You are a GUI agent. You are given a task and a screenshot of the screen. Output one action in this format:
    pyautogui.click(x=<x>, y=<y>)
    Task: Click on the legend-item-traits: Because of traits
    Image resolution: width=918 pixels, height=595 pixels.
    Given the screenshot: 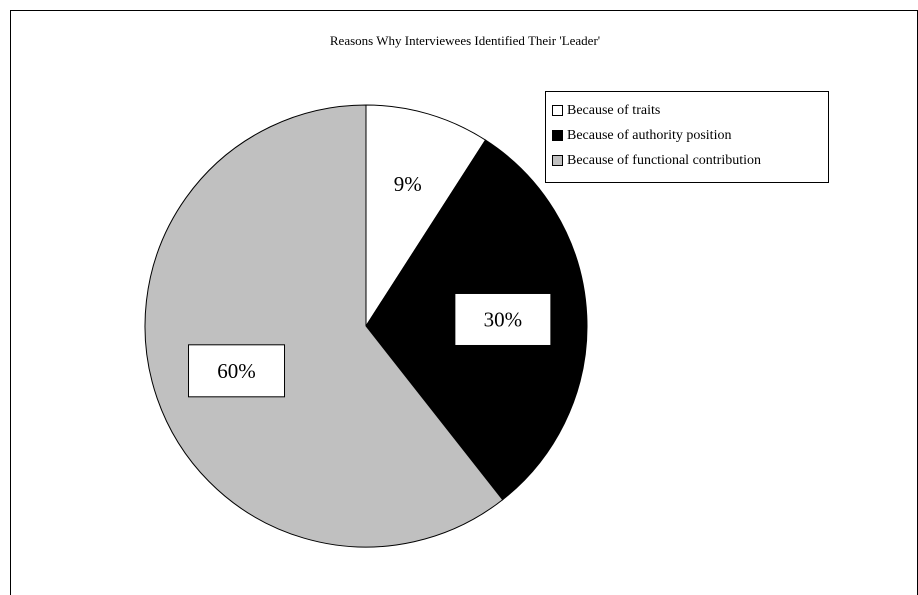 What is the action you would take?
    pyautogui.click(x=687, y=110)
    